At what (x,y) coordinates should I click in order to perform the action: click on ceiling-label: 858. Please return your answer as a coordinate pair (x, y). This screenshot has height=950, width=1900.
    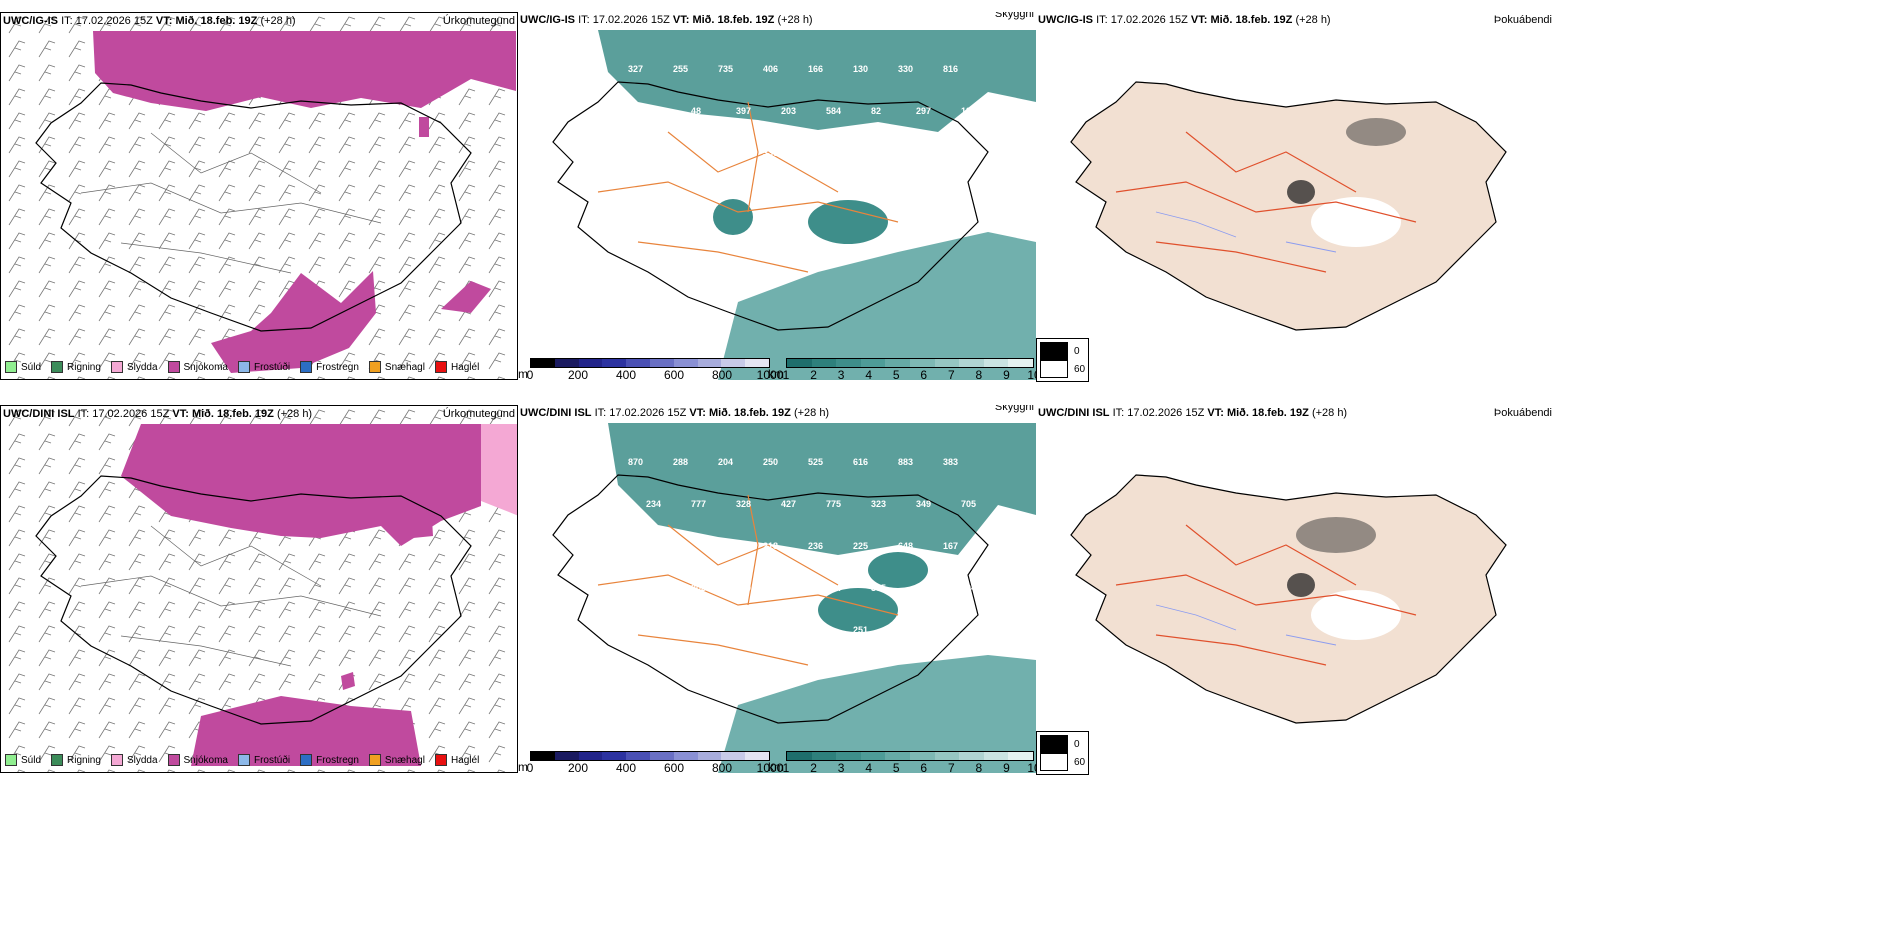
    Looking at the image, I should click on (725, 546).